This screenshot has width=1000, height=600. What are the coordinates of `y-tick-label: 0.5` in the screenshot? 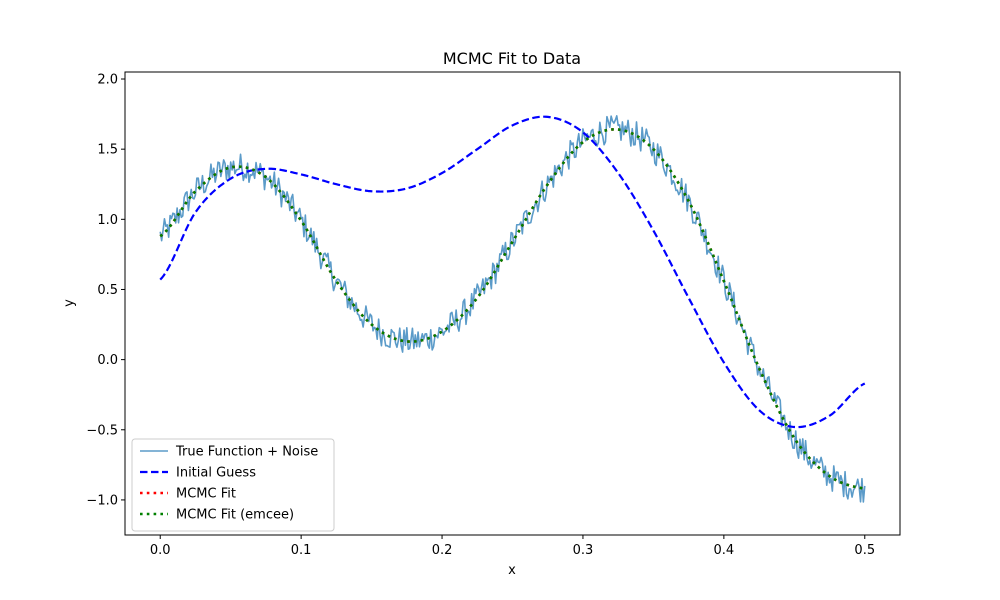 It's located at (107, 290).